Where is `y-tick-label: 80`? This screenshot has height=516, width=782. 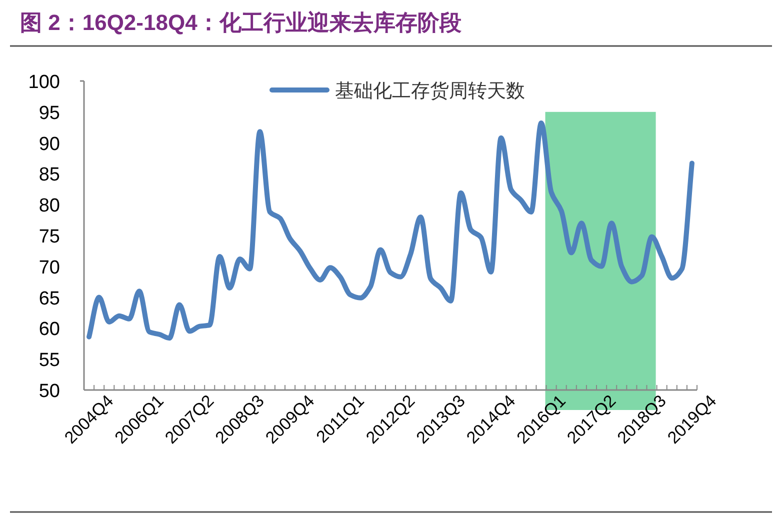
y-tick-label: 80 is located at coordinates (49, 206).